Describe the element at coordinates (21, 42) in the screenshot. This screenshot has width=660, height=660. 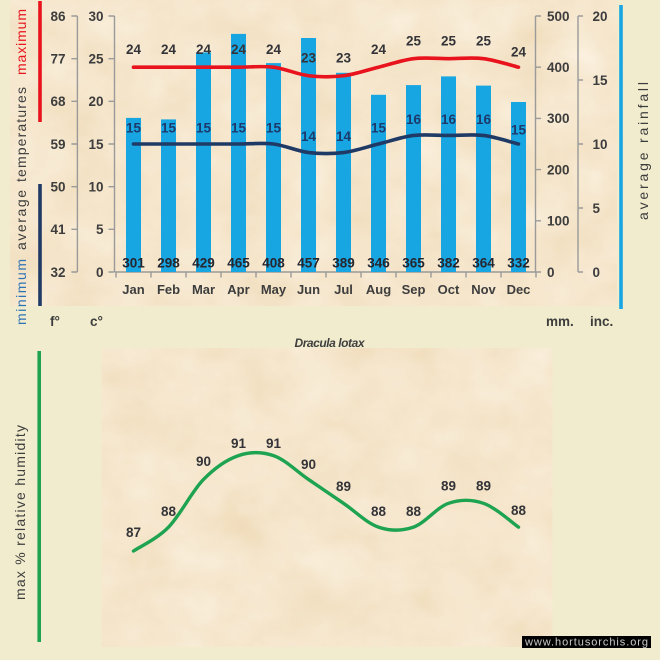
I see `svg-text: maximum` at that location.